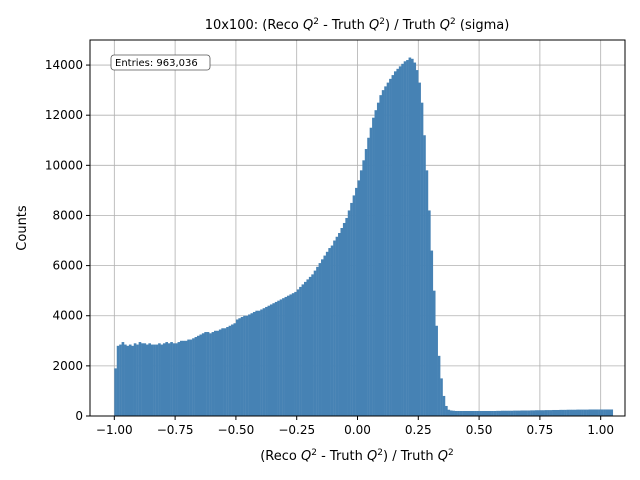 This screenshot has width=640, height=480. I want to click on title-part-5: 2, so click(382, 22).